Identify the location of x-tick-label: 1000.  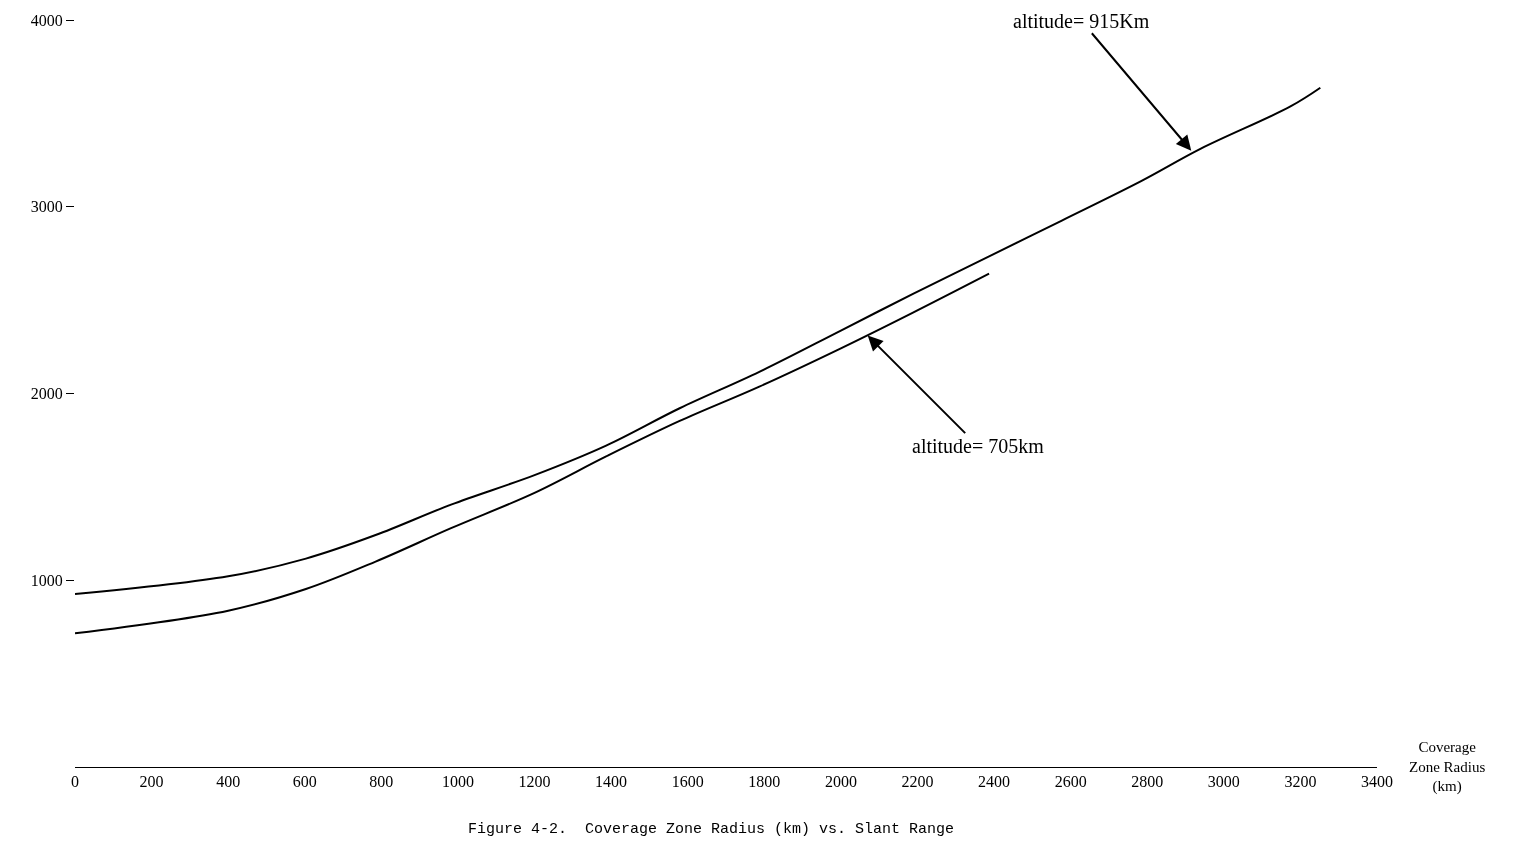
(457, 782).